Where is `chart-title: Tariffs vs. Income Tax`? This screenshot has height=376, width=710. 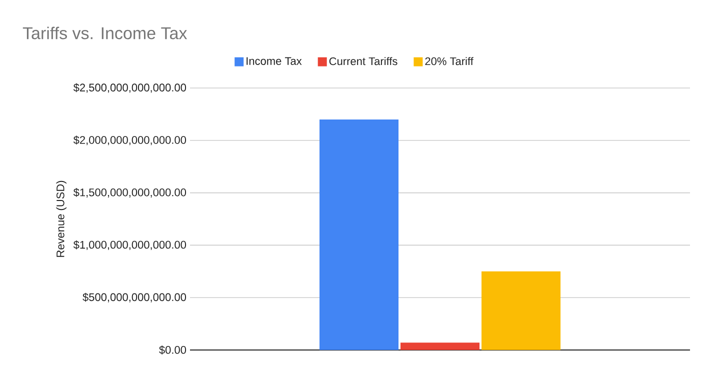 chart-title: Tariffs vs. Income Tax is located at coordinates (105, 33).